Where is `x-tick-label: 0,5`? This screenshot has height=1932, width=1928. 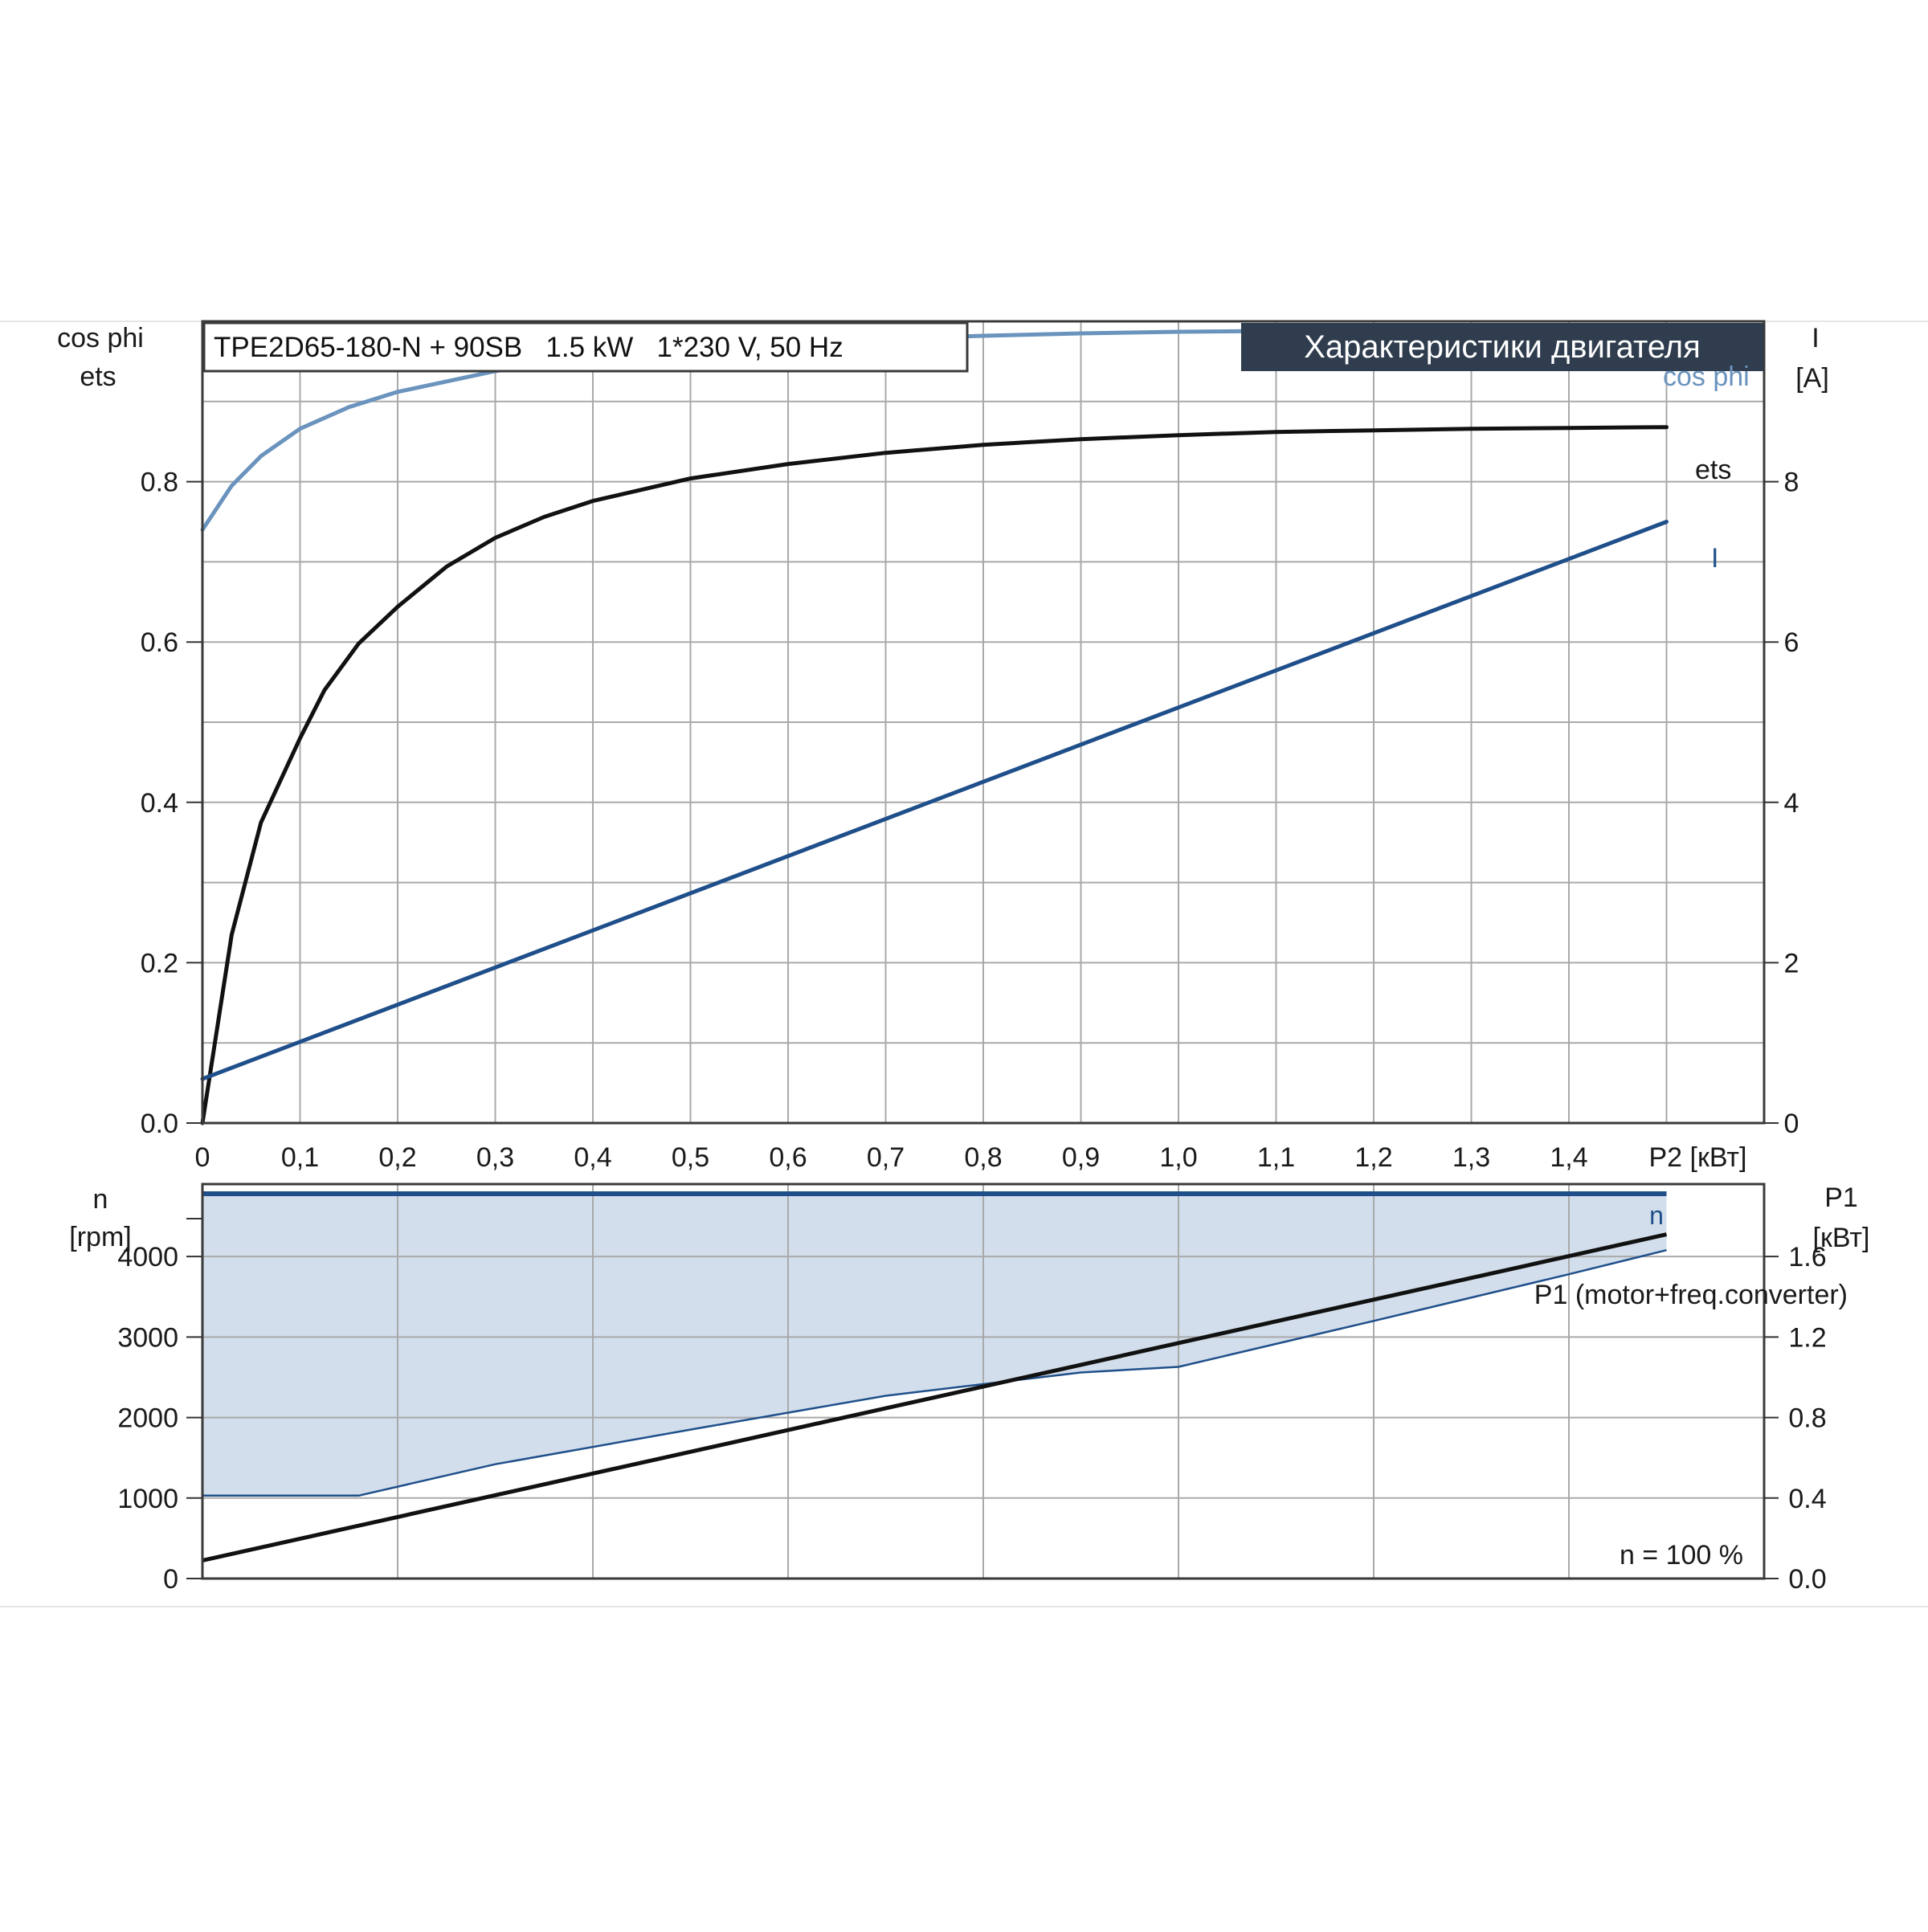 x-tick-label: 0,5 is located at coordinates (691, 1157).